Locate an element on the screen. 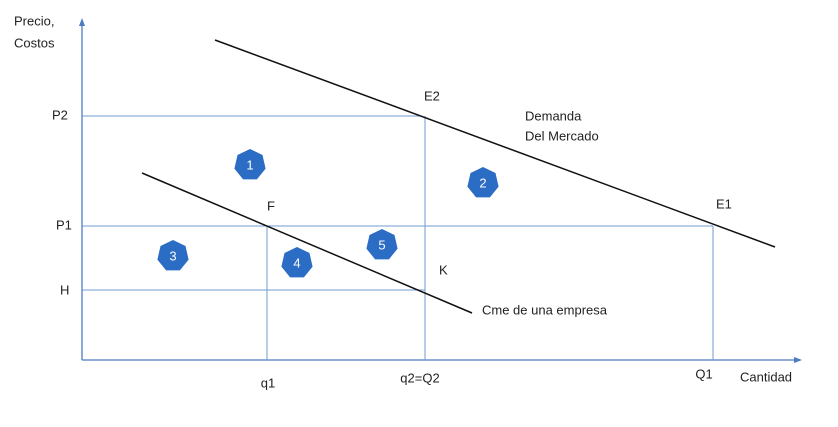 The width and height of the screenshot is (838, 427). region-number: 4 is located at coordinates (296, 262).